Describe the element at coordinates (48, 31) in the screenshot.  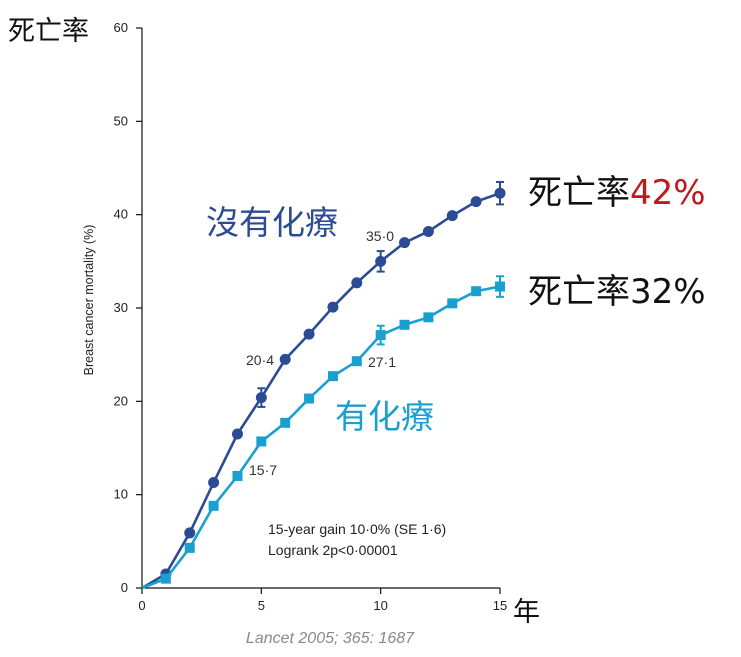
I see `y-unit-label: 死亡率` at that location.